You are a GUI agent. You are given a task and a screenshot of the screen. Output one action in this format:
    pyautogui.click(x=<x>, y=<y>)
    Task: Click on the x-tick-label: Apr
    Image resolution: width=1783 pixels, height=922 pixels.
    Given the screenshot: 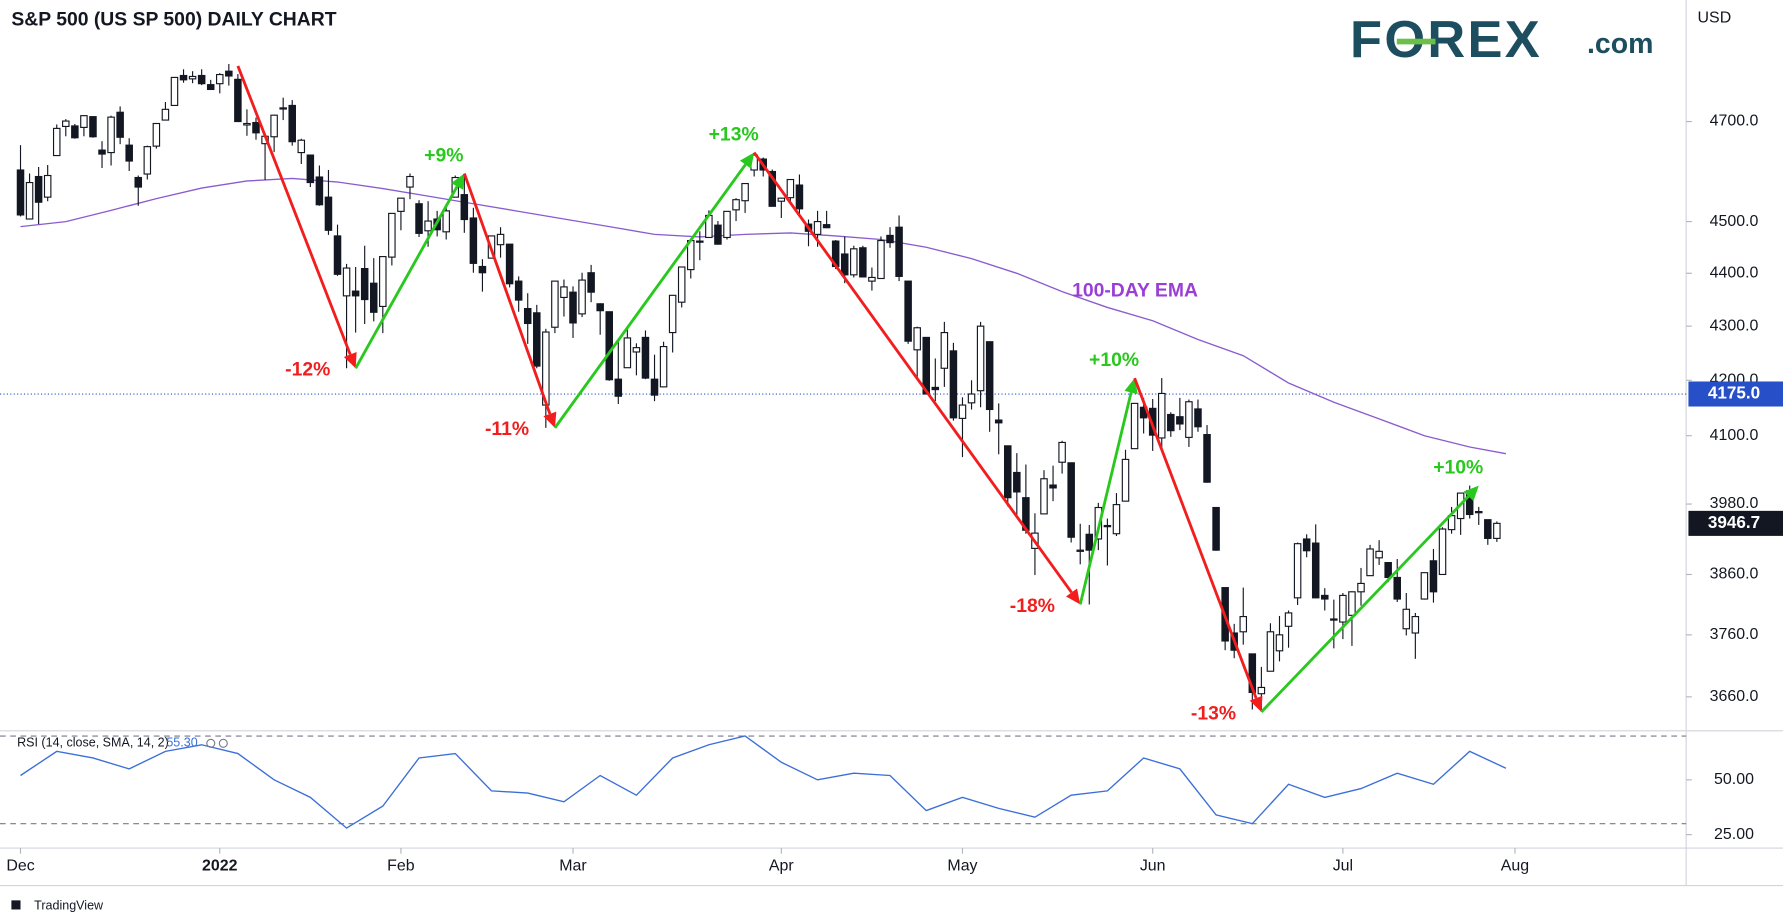 What is the action you would take?
    pyautogui.click(x=782, y=865)
    